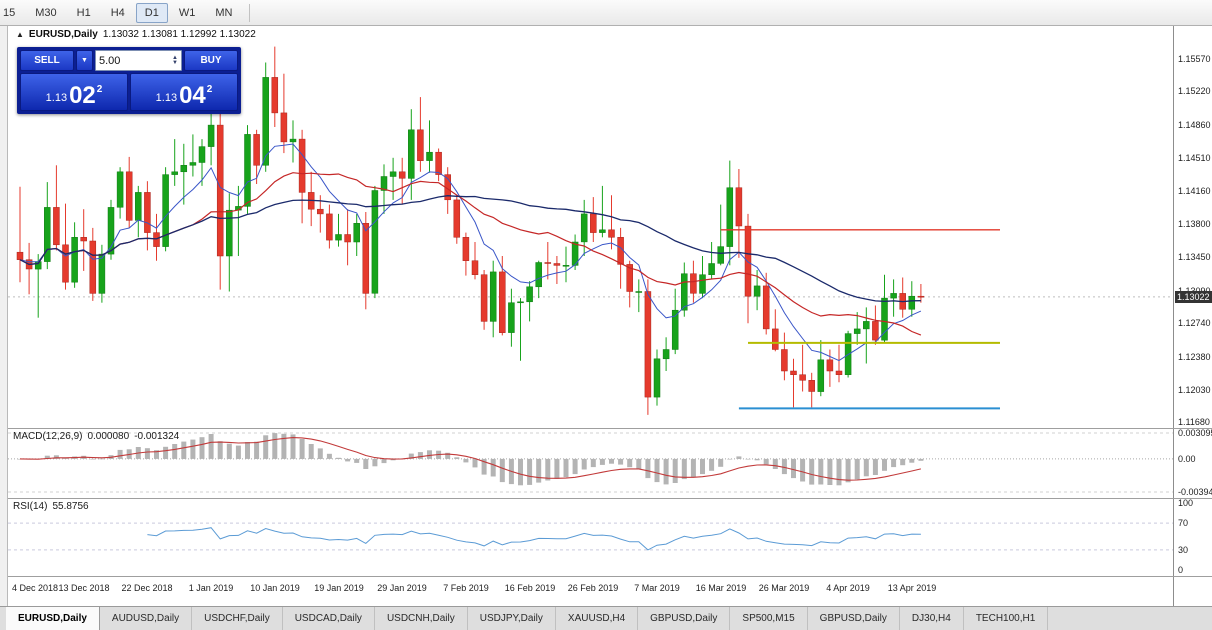  Describe the element at coordinates (70, 506) in the screenshot. I see `rsi-value: 55.8756` at that location.